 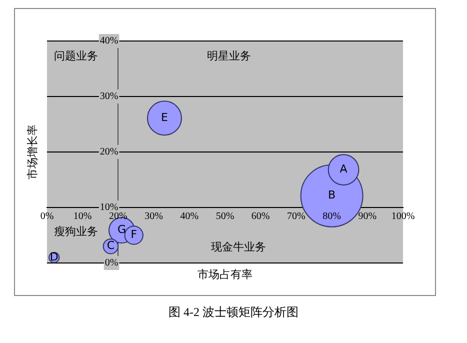 I want to click on x-tick-label: 100%, so click(x=403, y=216).